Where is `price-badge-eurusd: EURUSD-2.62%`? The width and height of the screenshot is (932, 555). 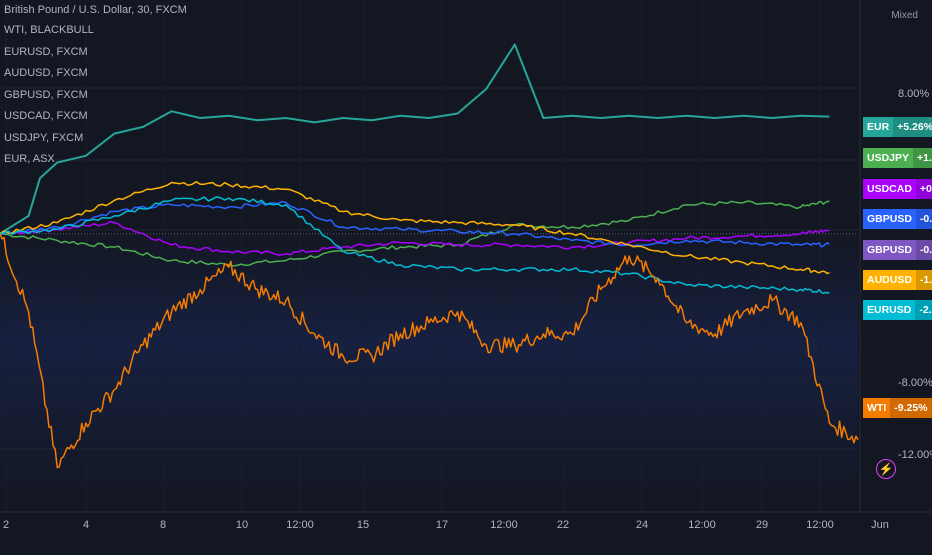
price-badge-eurusd: EURUSD-2.62% is located at coordinates (897, 310).